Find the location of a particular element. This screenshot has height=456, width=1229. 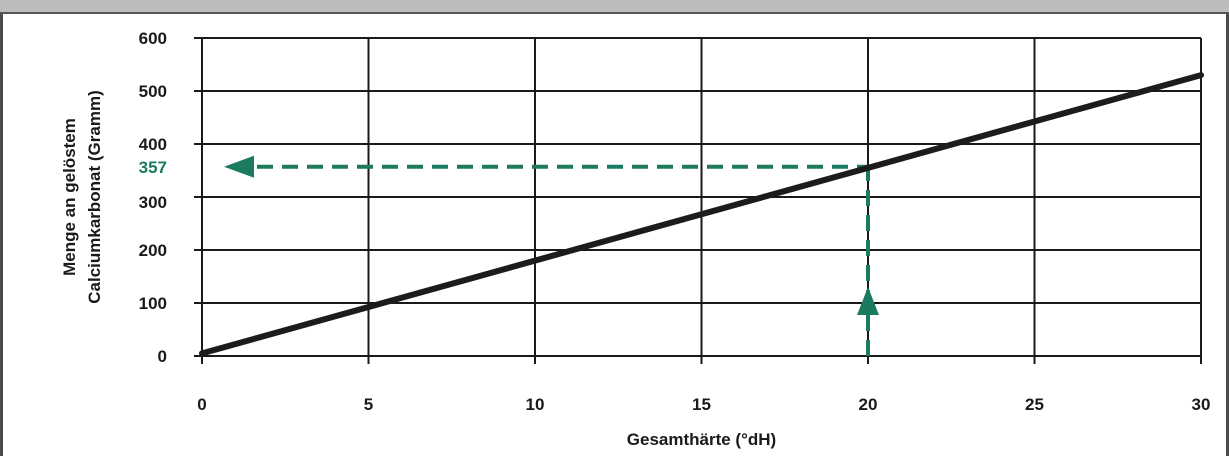

y-tick-label-200: 200 is located at coordinates (153, 250).